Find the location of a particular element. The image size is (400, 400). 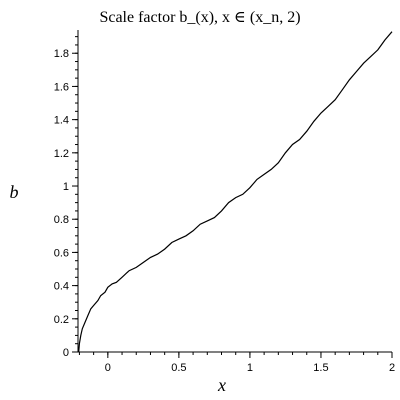

y-tick-label: 0.4 is located at coordinates (61, 287).